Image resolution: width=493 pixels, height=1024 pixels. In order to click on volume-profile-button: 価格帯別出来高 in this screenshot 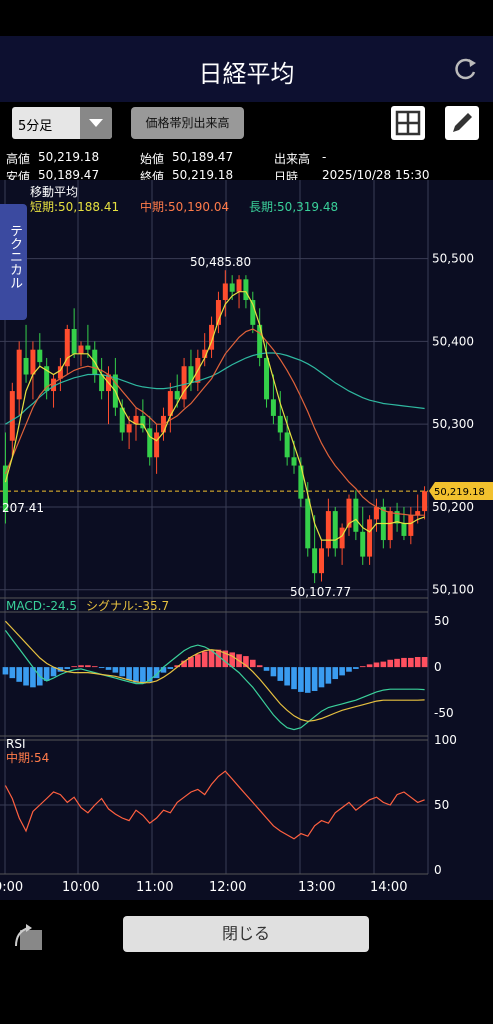, I will do `click(187, 123)`.